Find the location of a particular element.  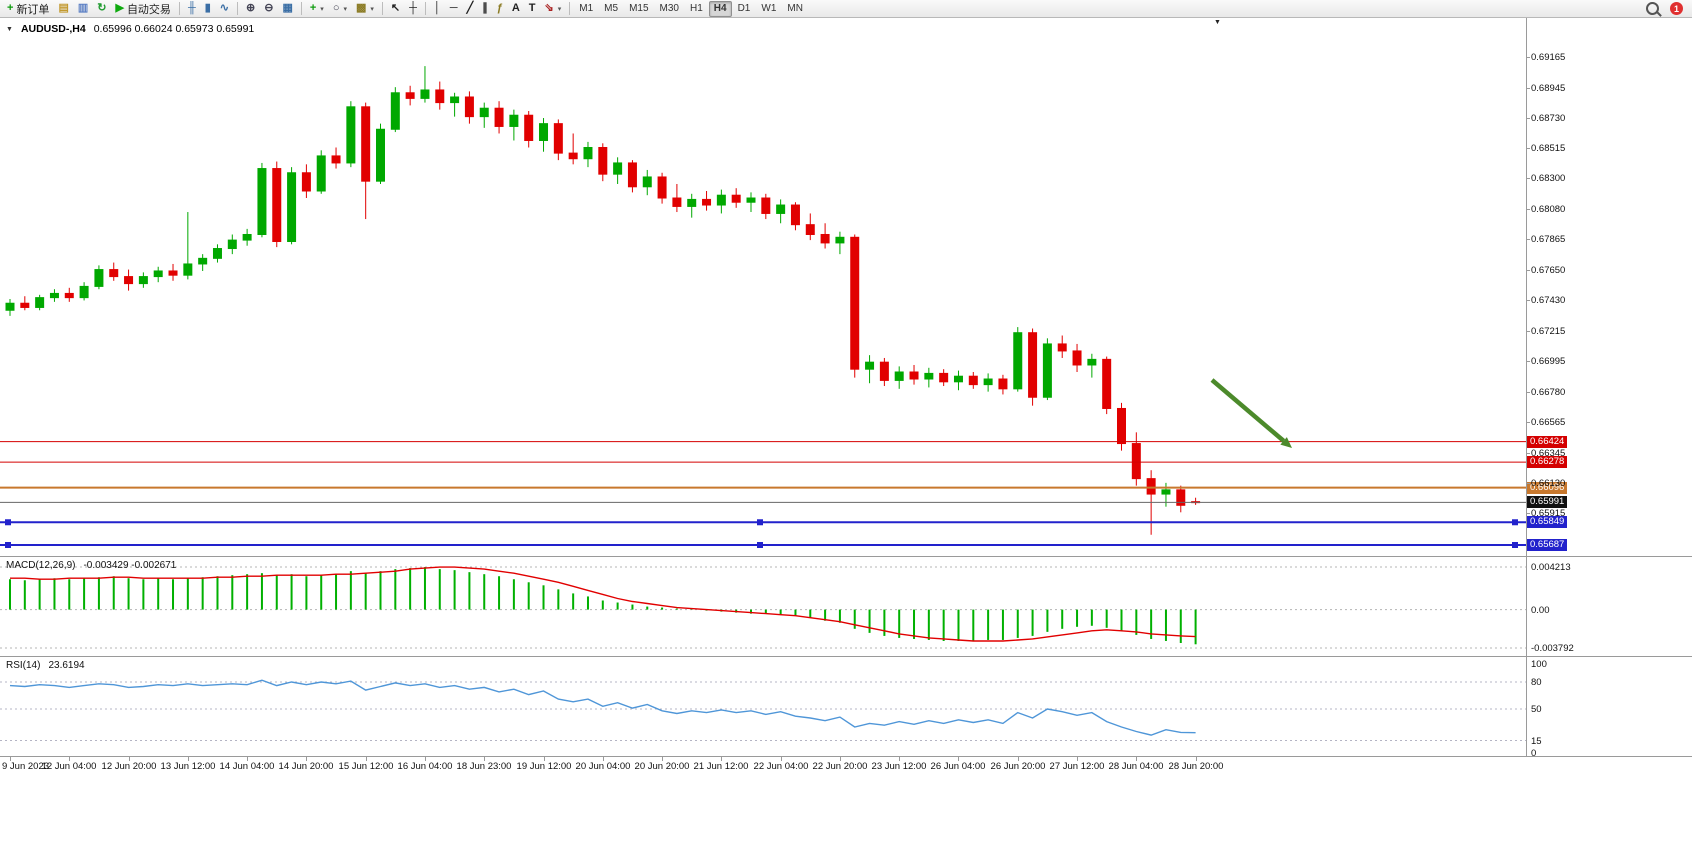

new-chart-icon: ▤ is located at coordinates (63, 9).